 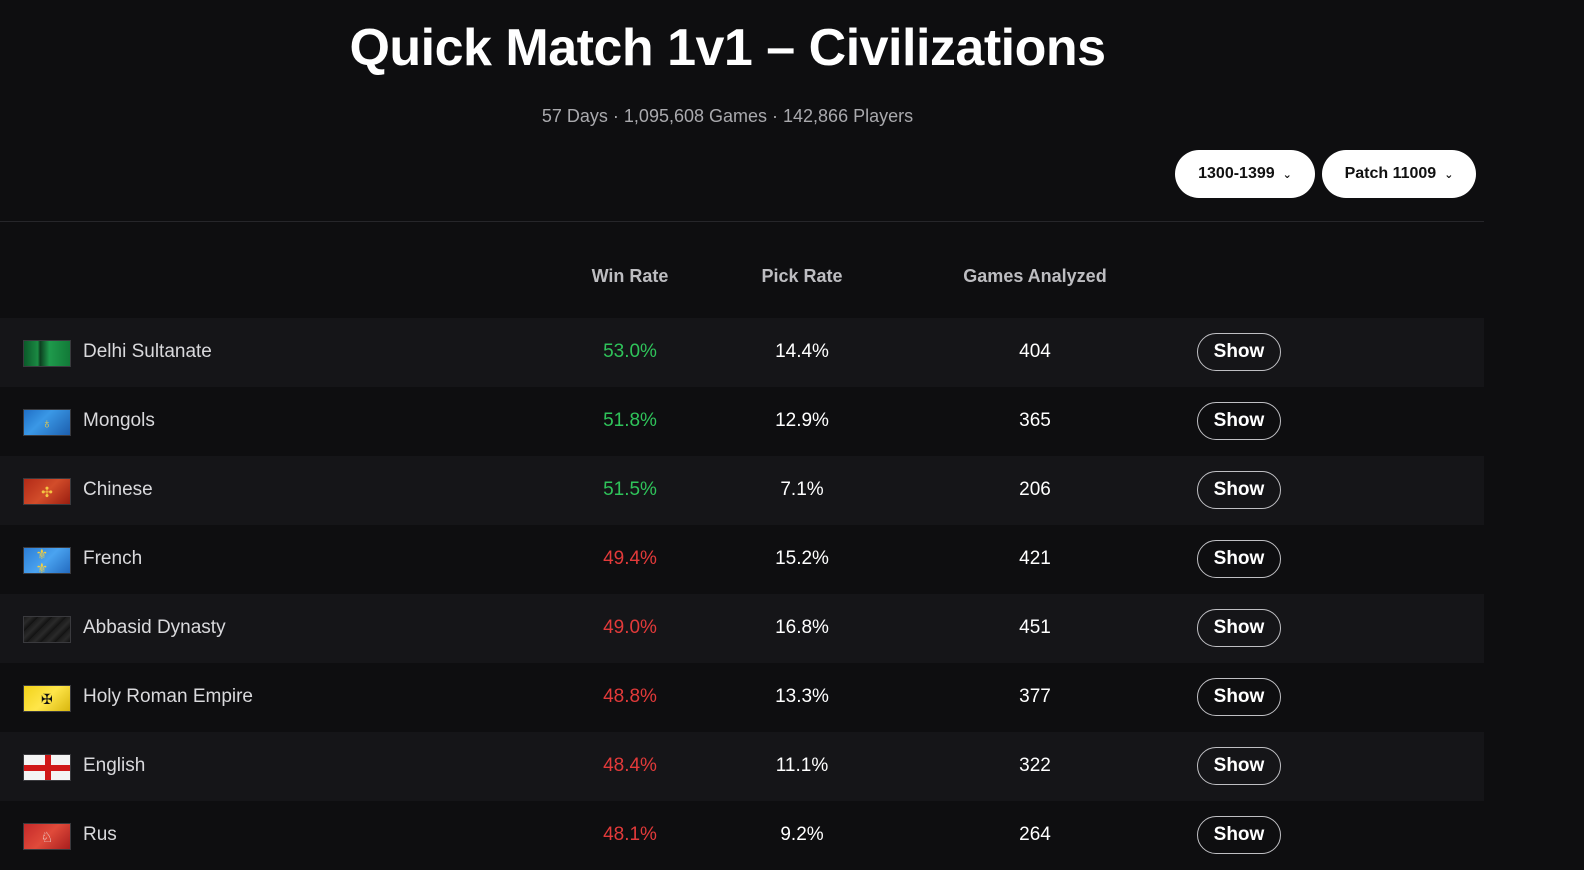 What do you see at coordinates (114, 765) in the screenshot?
I see `civ-name: English` at bounding box center [114, 765].